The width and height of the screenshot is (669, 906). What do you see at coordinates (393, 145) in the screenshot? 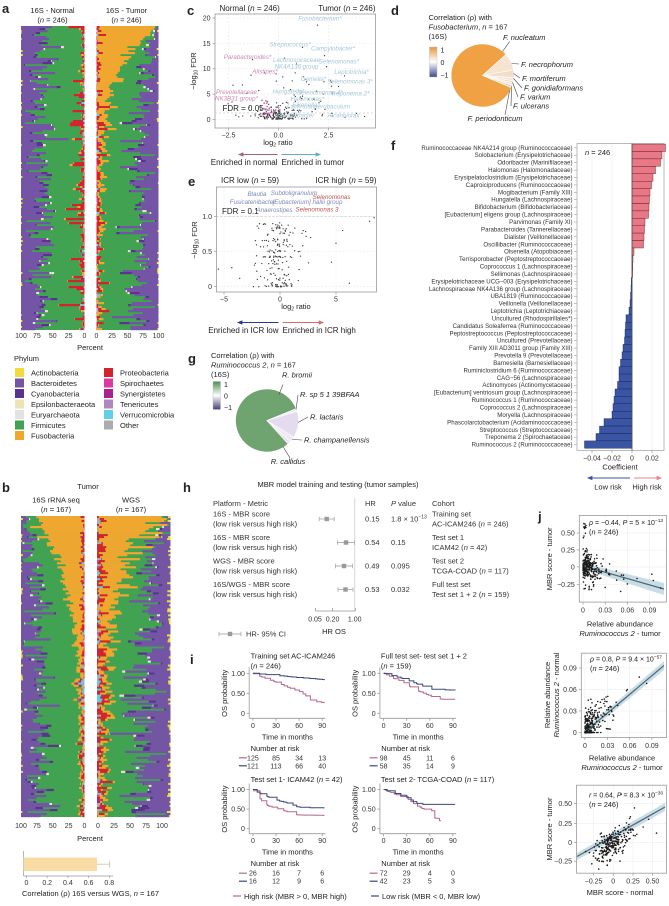
I see `svg-text: f` at bounding box center [393, 145].